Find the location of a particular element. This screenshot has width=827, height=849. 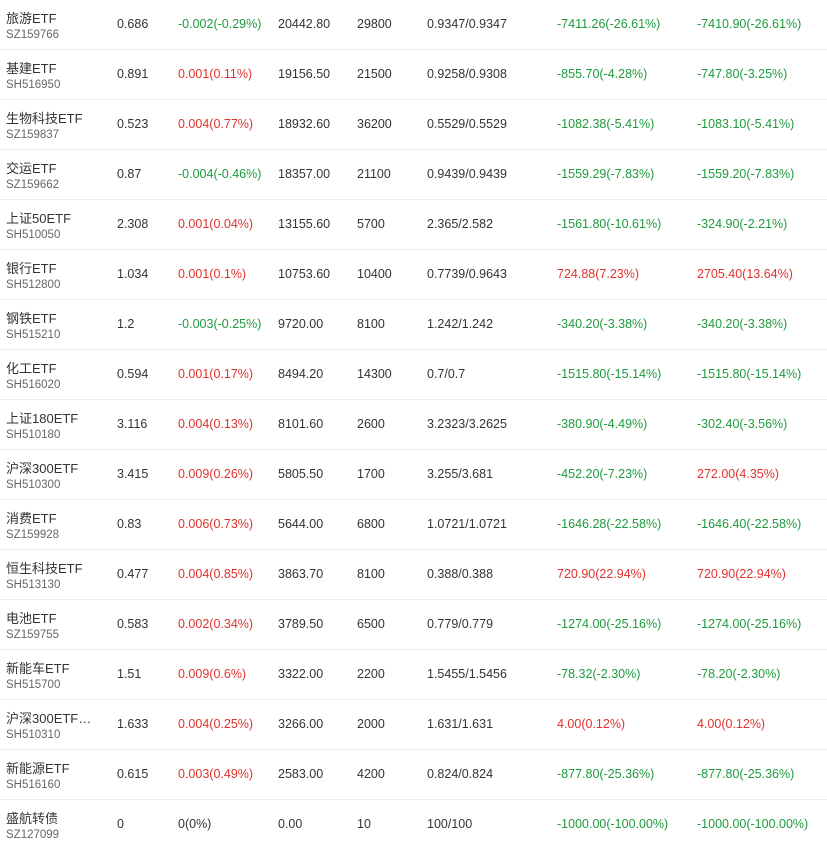

position-profit-loss: -1515.80(-15.14%) is located at coordinates (609, 374).